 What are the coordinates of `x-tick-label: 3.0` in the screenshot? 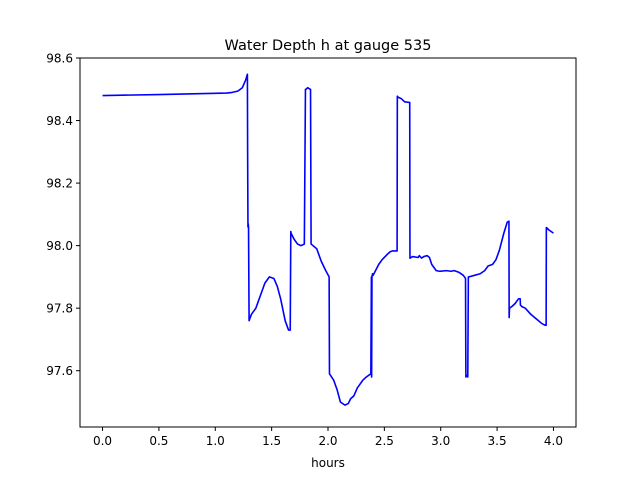 It's located at (440, 441).